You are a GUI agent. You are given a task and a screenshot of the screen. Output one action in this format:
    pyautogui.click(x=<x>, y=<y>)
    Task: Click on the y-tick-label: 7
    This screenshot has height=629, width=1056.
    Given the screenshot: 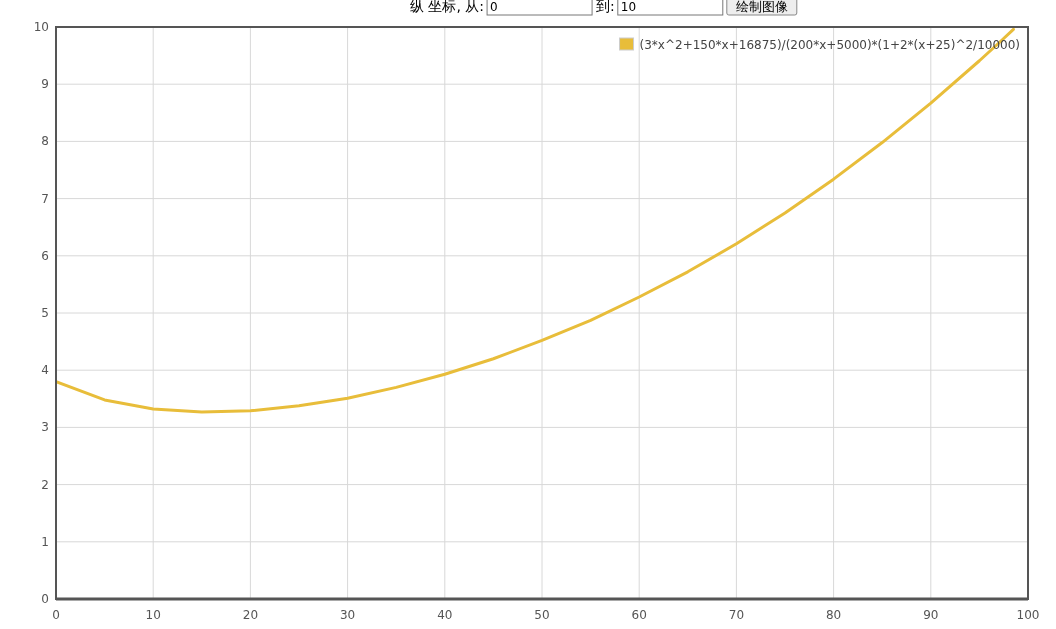 What is the action you would take?
    pyautogui.click(x=45, y=198)
    